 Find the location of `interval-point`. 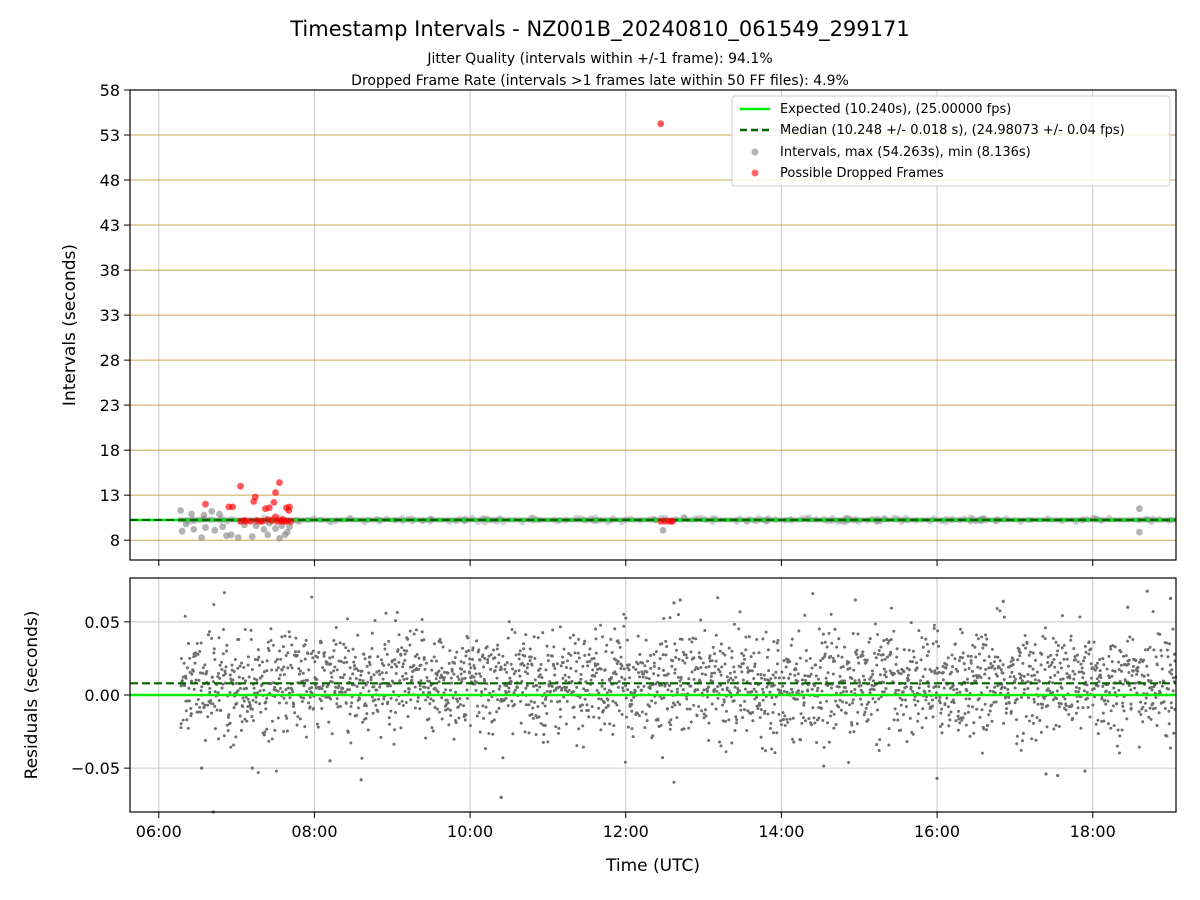

interval-point is located at coordinates (202, 537).